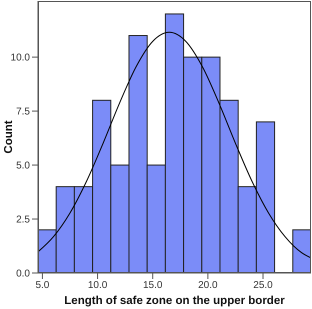 The height and width of the screenshot is (309, 312). I want to click on x-tick-label: 10.0, so click(98, 286).